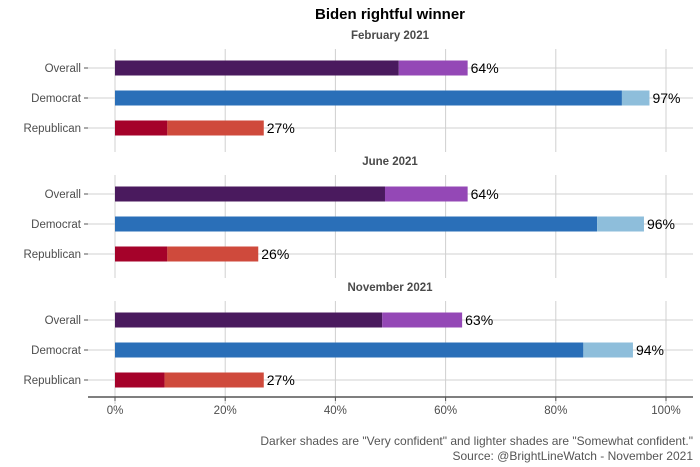  What do you see at coordinates (390, 36) in the screenshot?
I see `panel-title: February 2021` at bounding box center [390, 36].